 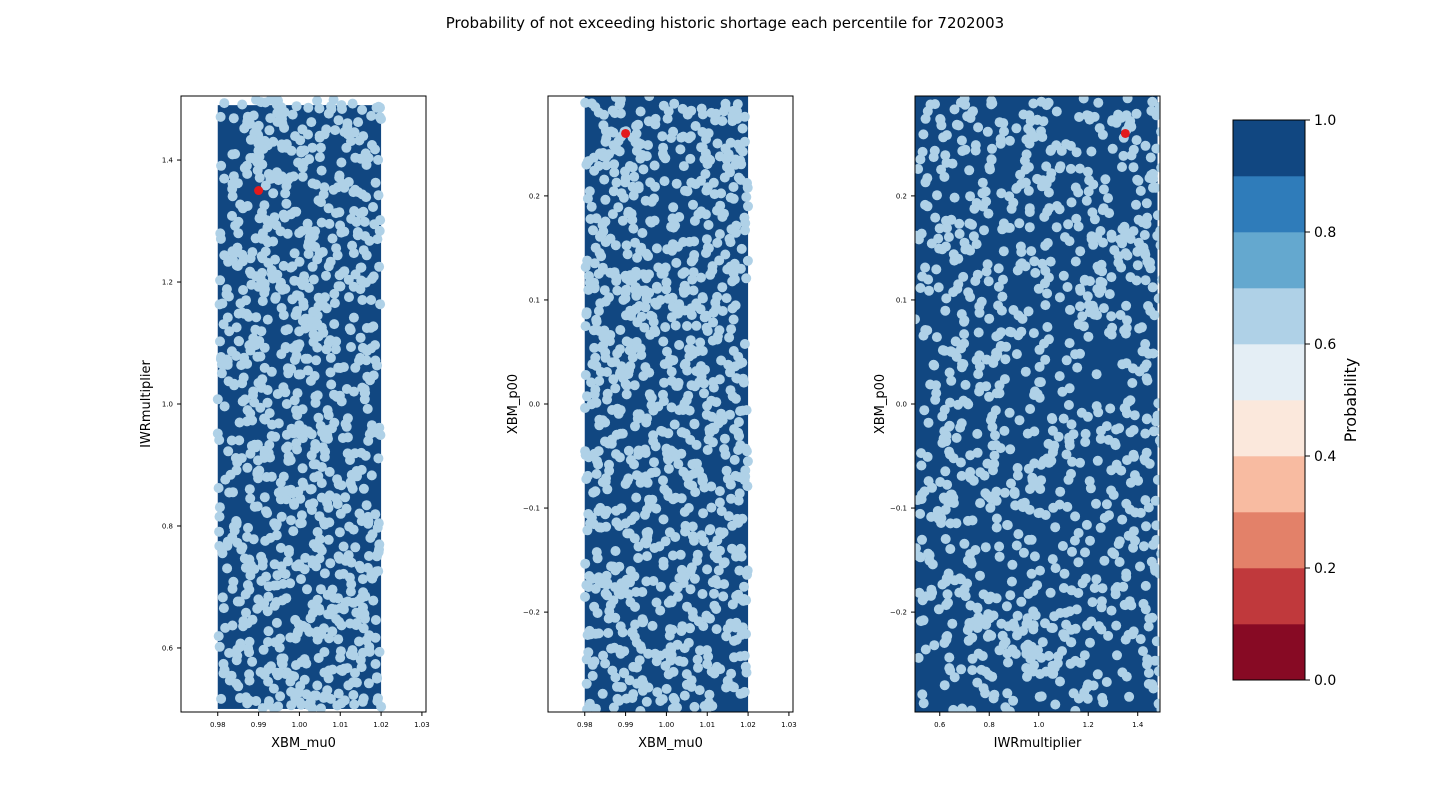 I want to click on y-tick-label: −0.2, so click(x=898, y=613).